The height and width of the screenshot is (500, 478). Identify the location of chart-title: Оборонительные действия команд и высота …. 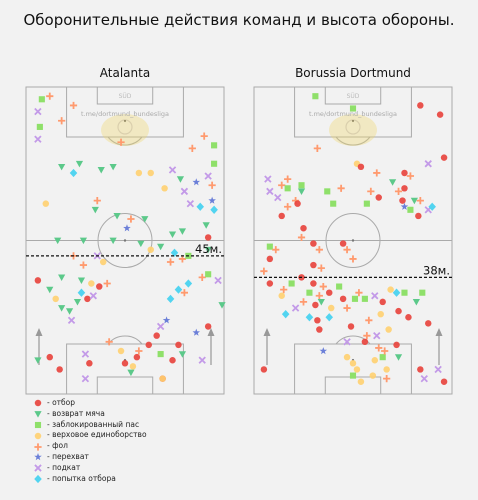
(239, 20).